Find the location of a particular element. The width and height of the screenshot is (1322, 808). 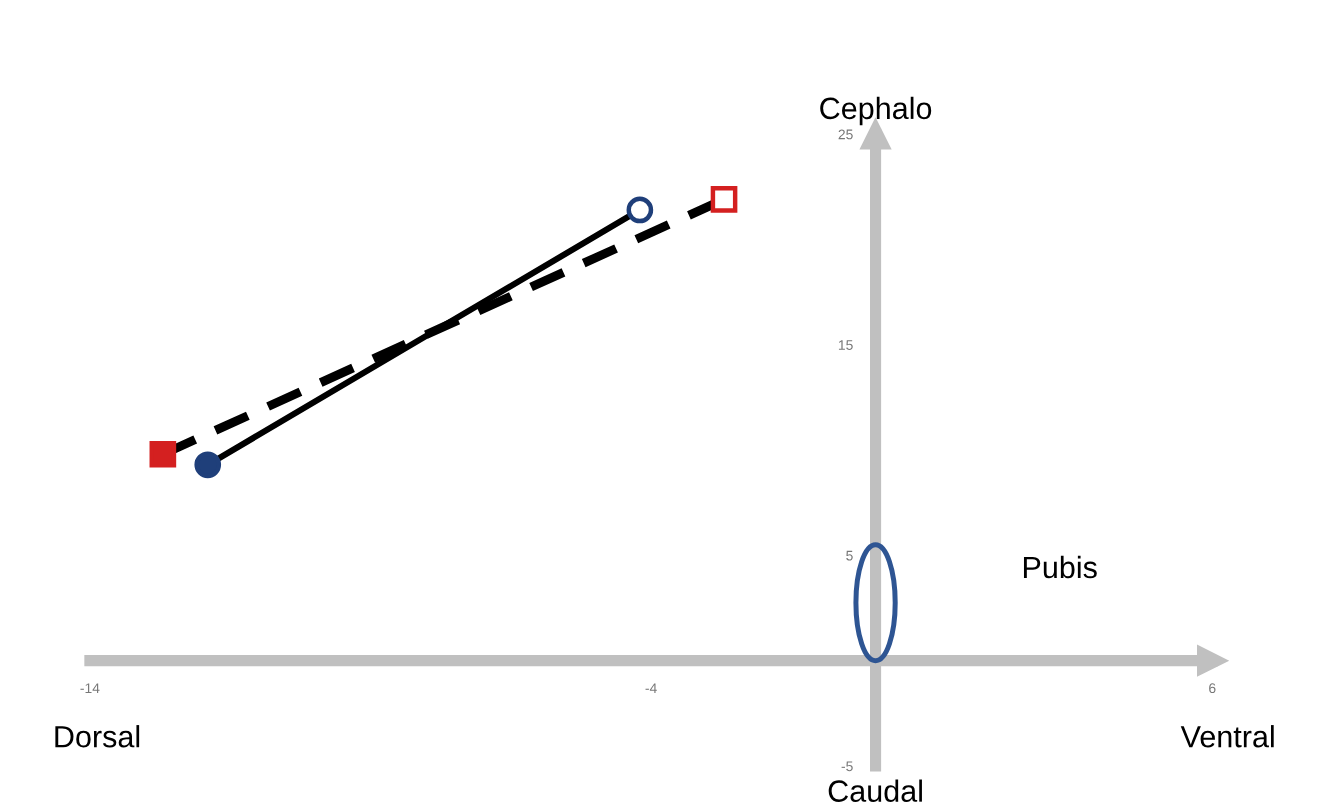

annotation: Pubis is located at coordinates (1060, 567).